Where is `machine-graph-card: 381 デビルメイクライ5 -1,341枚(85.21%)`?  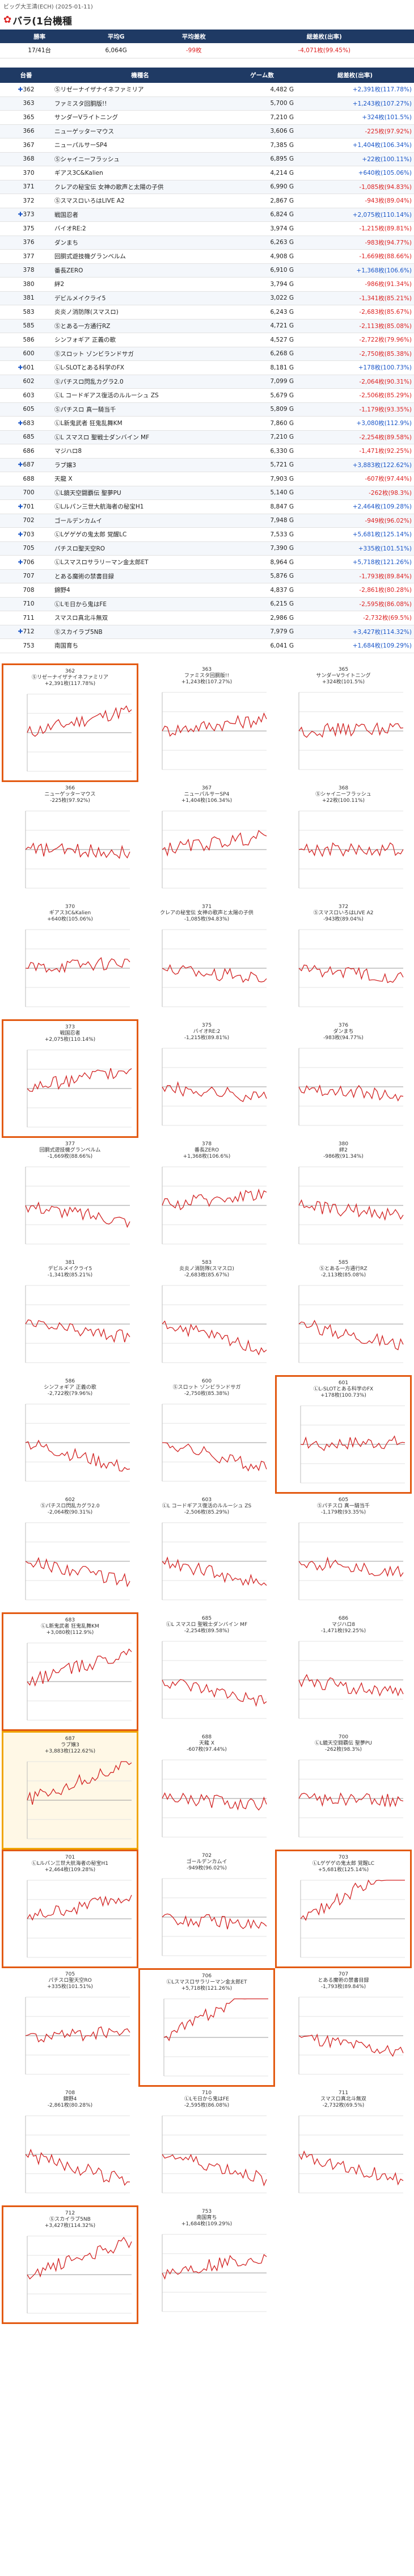 machine-graph-card: 381 デビルメイクライ5 -1,341枚(85.21%) is located at coordinates (70, 1316).